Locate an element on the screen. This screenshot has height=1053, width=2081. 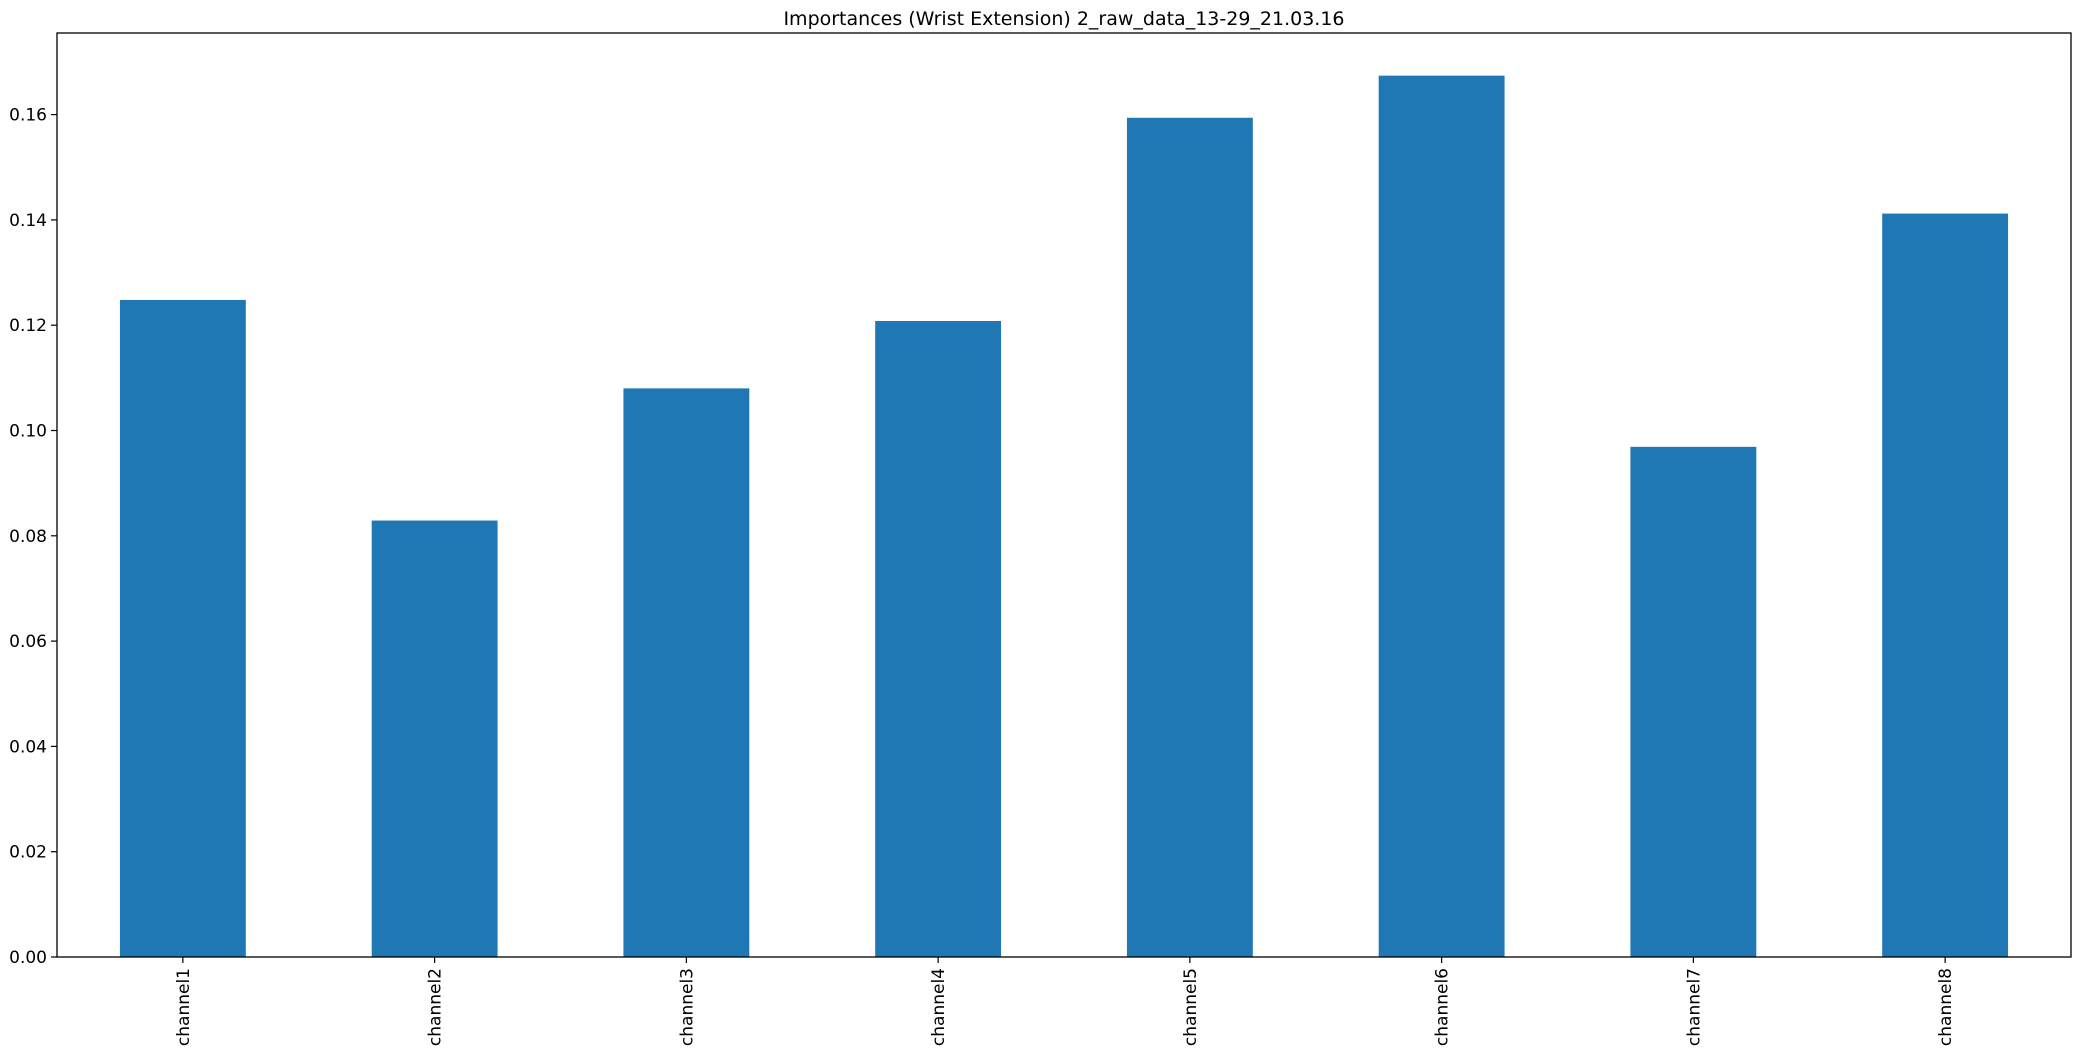
y-tick-label: 0.00 is located at coordinates (28, 958).